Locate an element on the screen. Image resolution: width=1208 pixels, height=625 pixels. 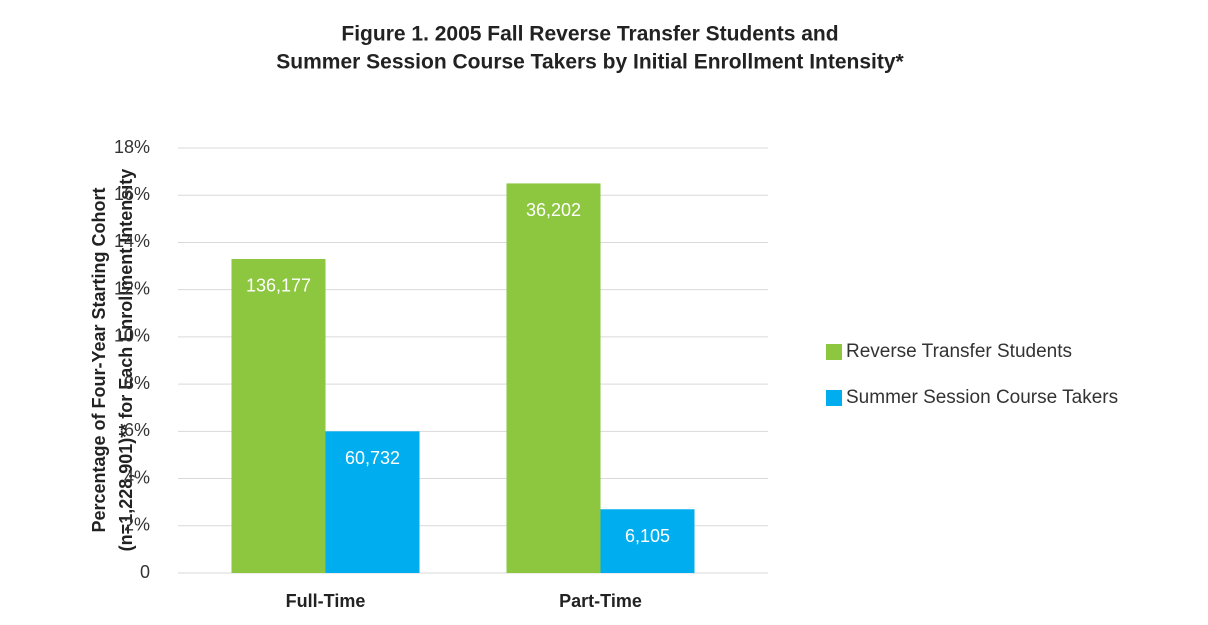
x-tick-label: Full-Time is located at coordinates (326, 601).